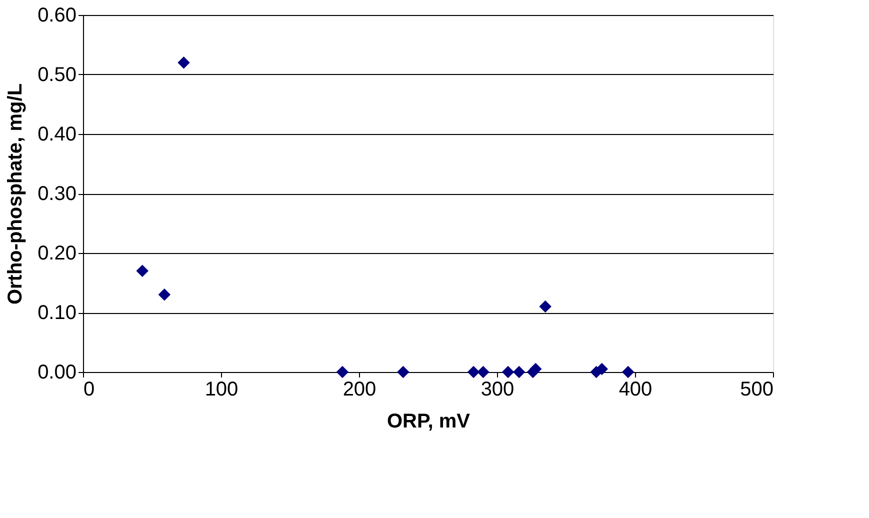 This screenshot has height=518, width=869. I want to click on x-tick-label: 500, so click(757, 389).